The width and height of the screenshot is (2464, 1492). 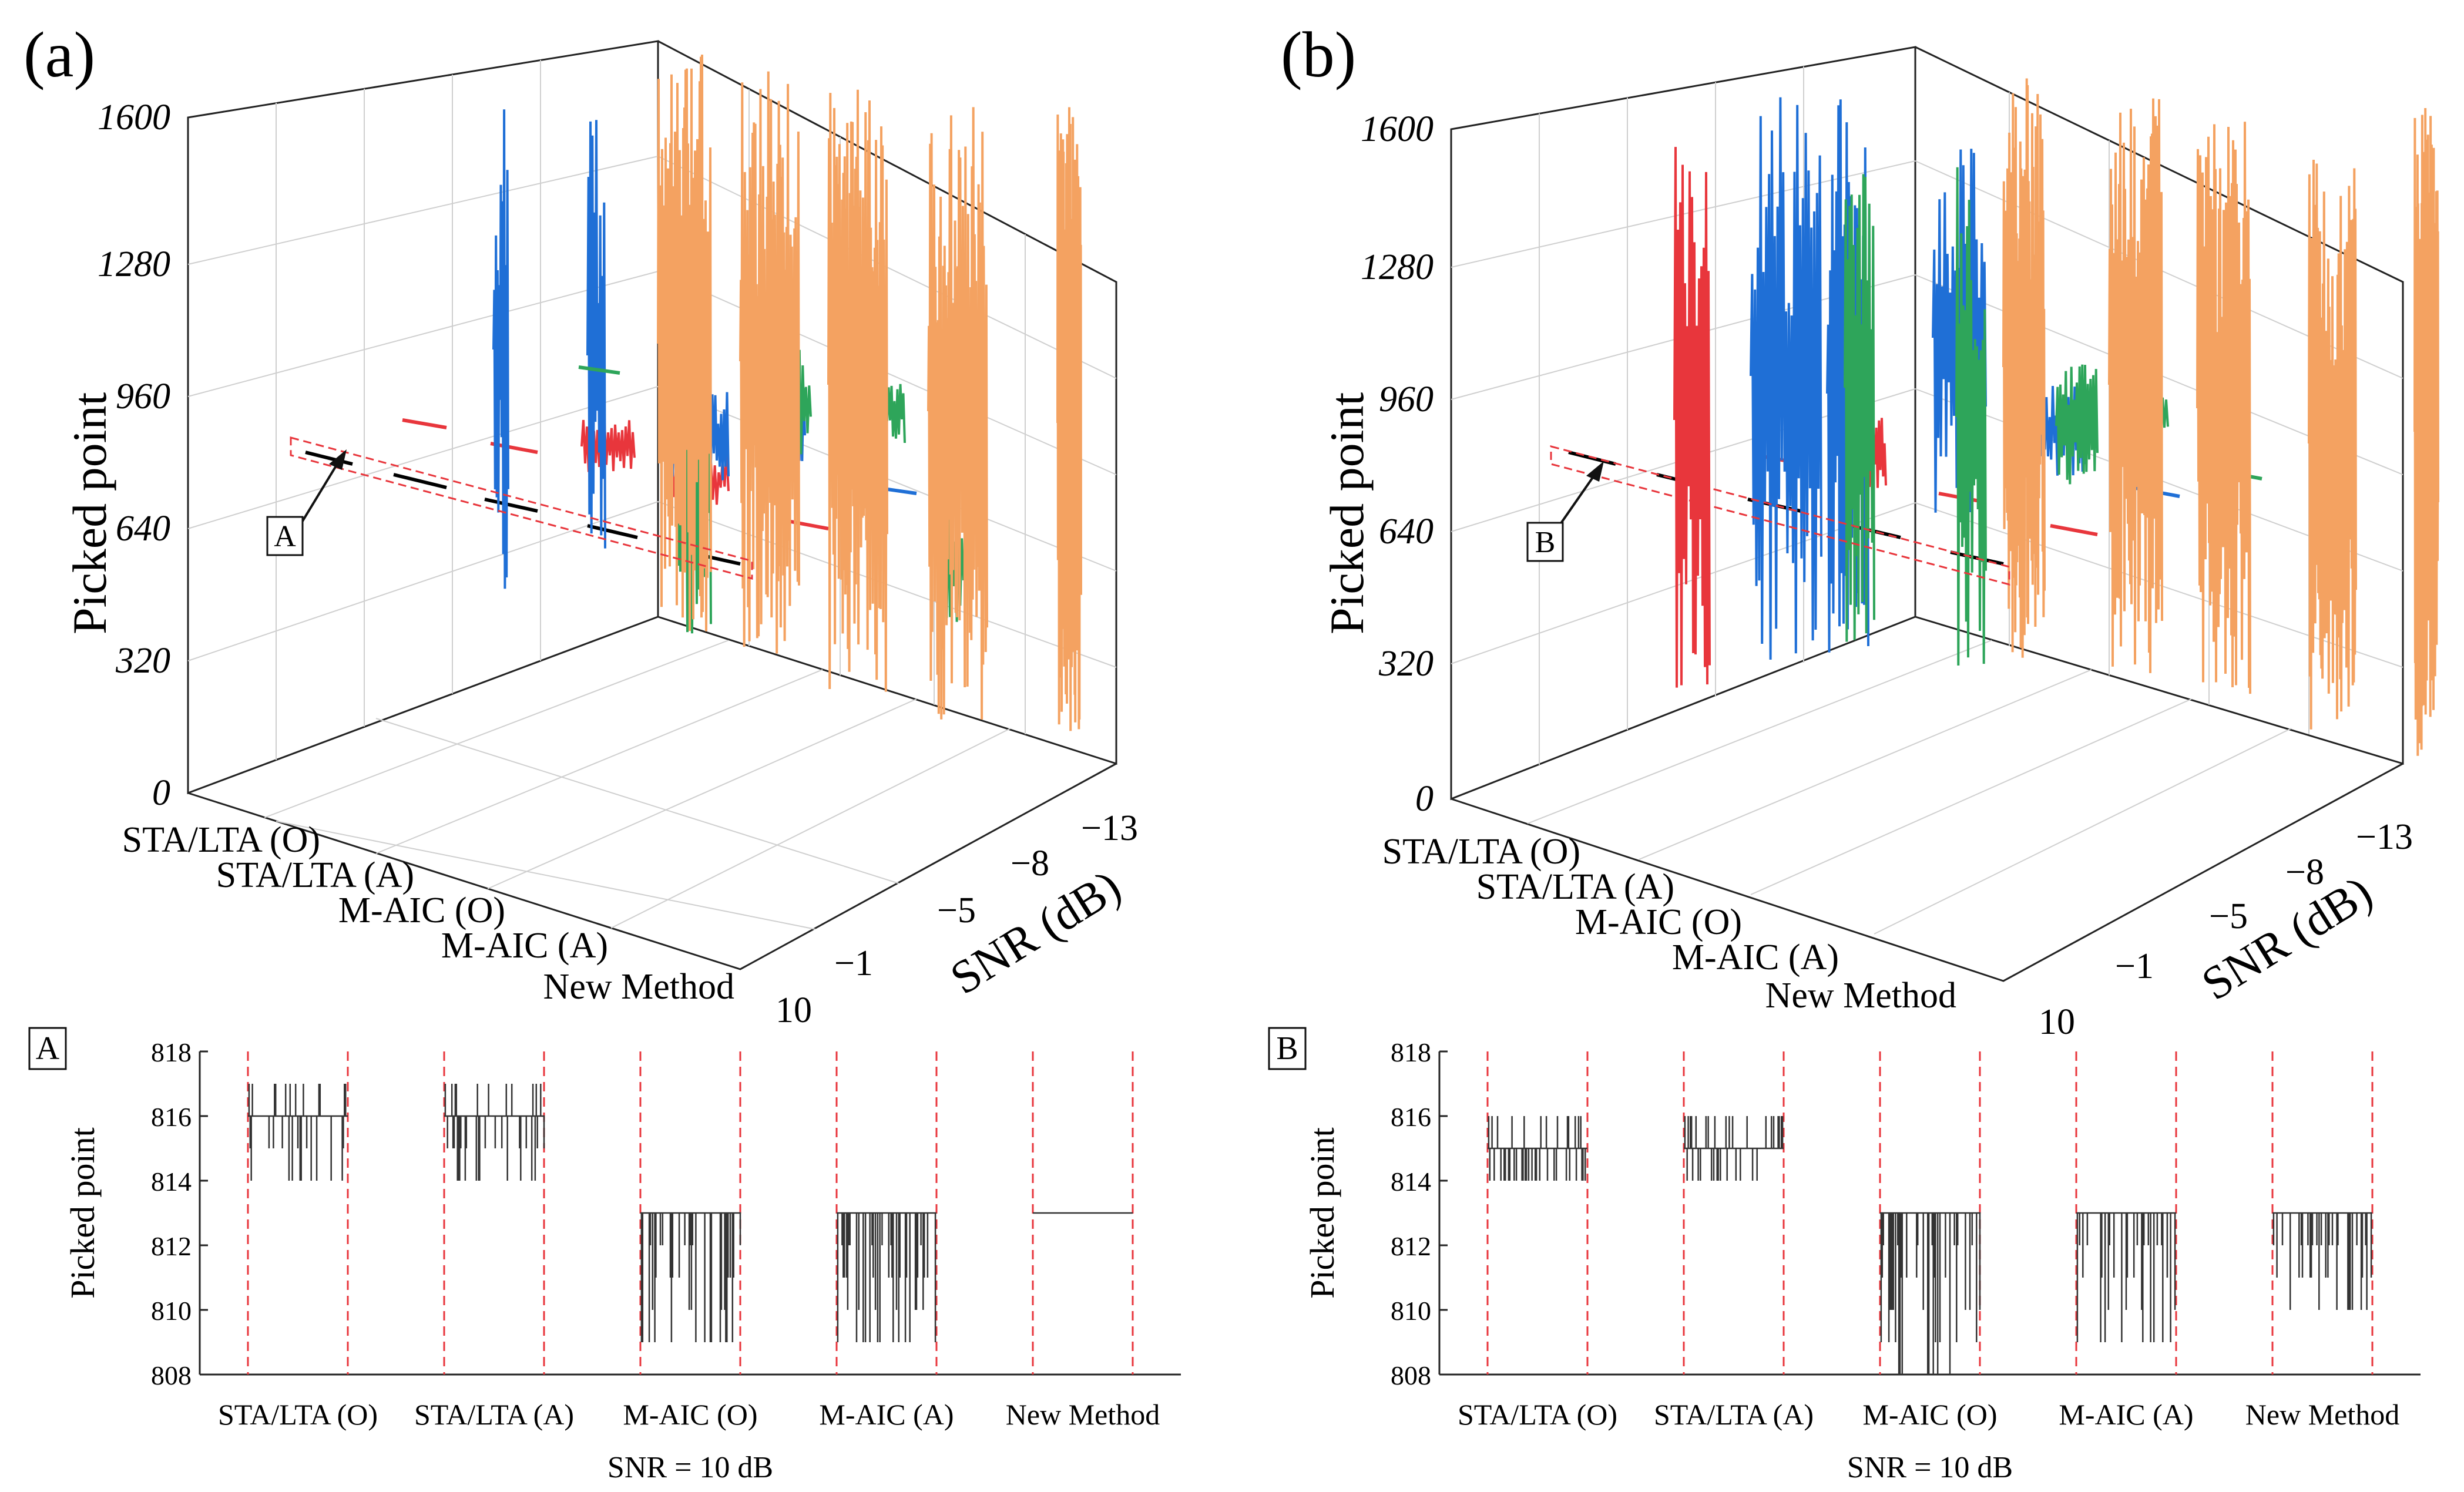 I want to click on panel-a-side-wall, so click(x=887, y=402).